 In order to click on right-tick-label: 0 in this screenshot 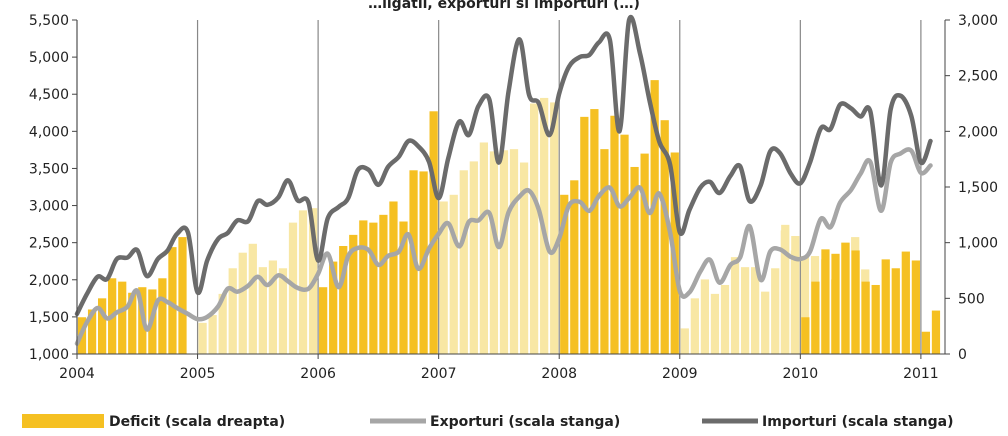, I will do `click(962, 355)`.